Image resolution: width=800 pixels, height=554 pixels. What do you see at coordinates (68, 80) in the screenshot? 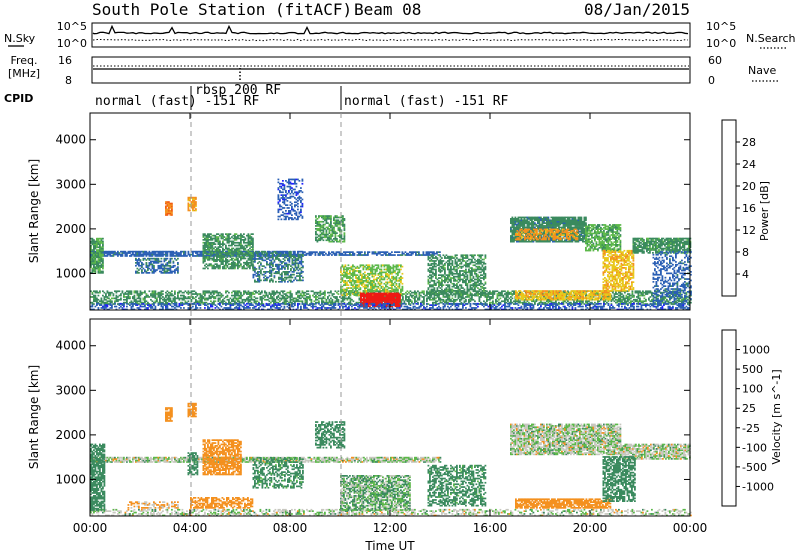
I see `frequency-tick-bottom: 8` at bounding box center [68, 80].